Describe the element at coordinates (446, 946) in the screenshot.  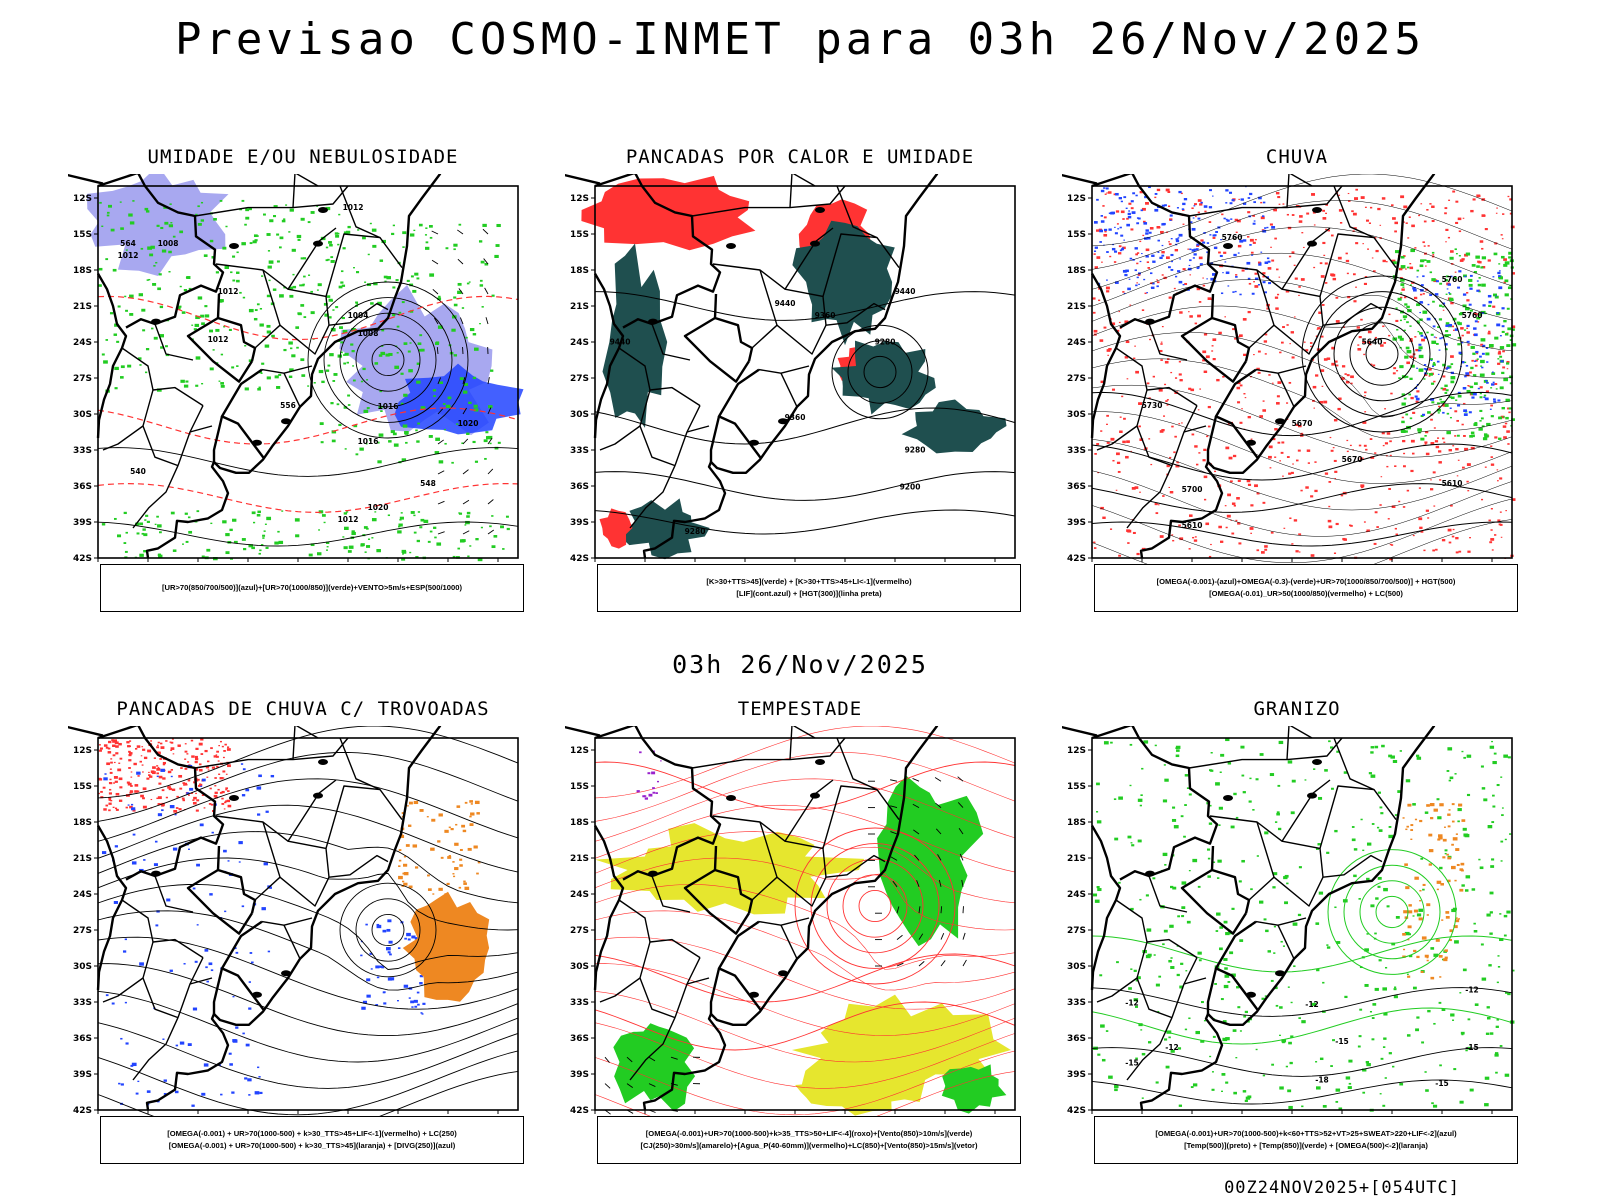
I see `thunder-orange-area` at that location.